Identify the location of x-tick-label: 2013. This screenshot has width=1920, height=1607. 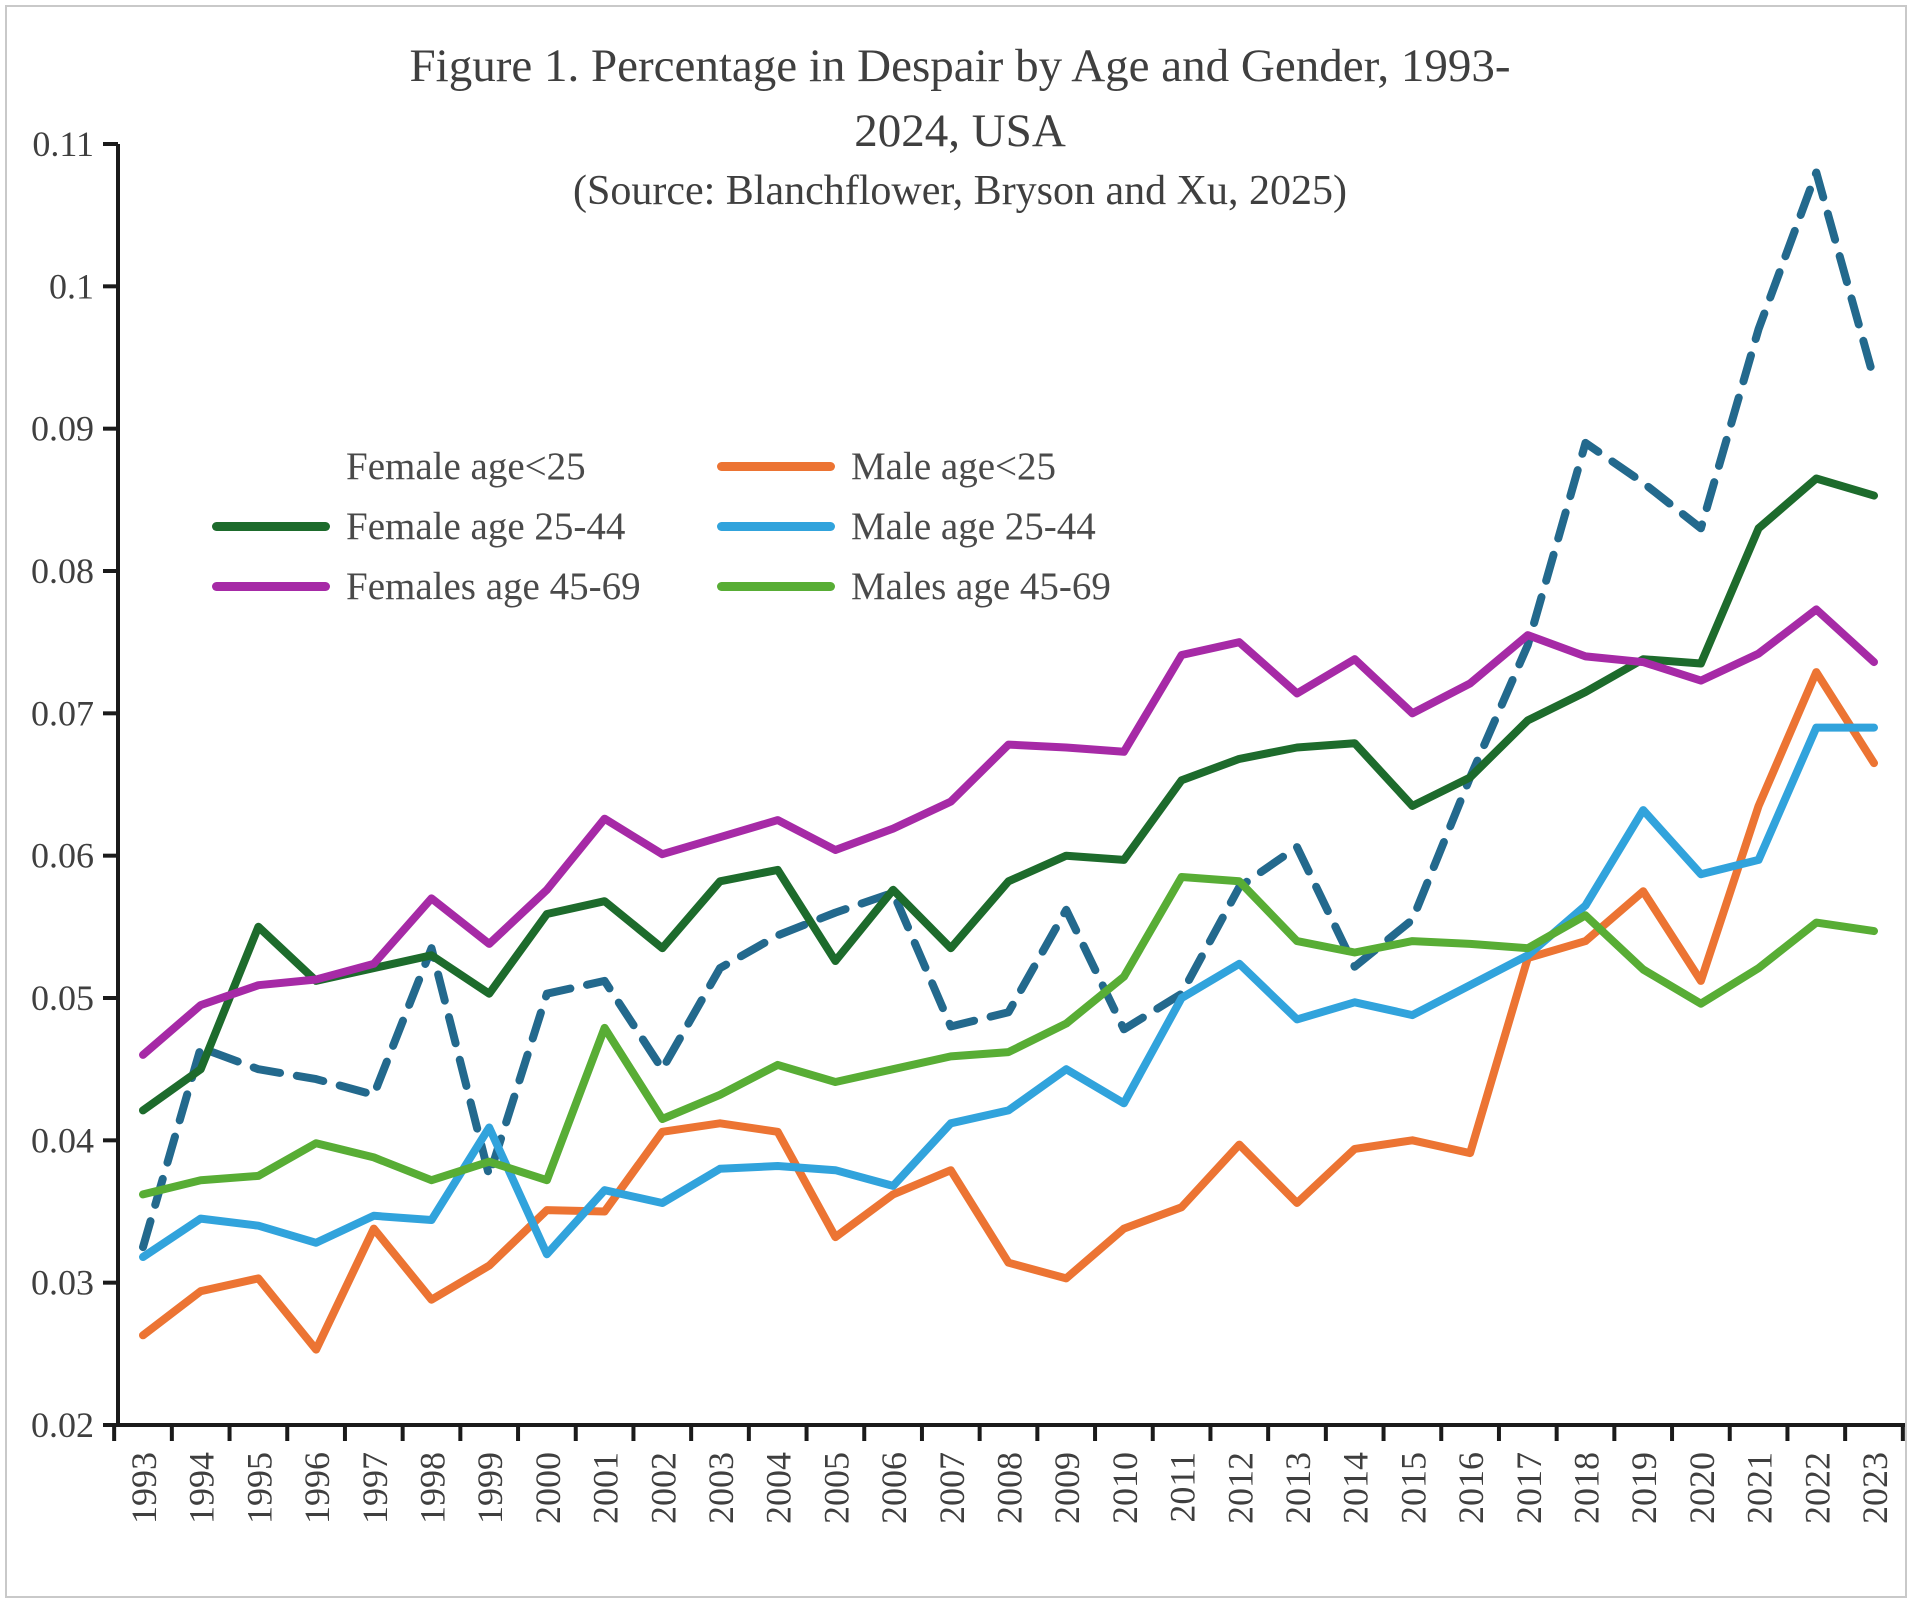
(1298, 1488).